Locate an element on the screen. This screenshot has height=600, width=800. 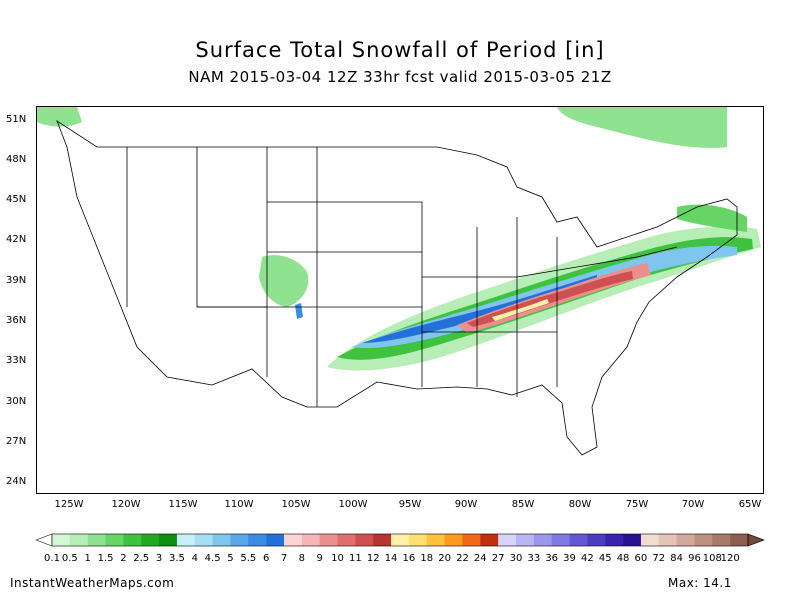
colorbar-tick-label: 3.5 is located at coordinates (176, 558).